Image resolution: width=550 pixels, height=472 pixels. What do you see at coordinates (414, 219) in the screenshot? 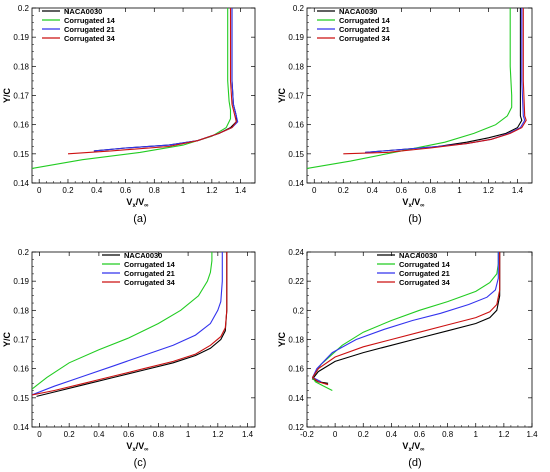
I see `panel-caption: (b)` at bounding box center [414, 219].